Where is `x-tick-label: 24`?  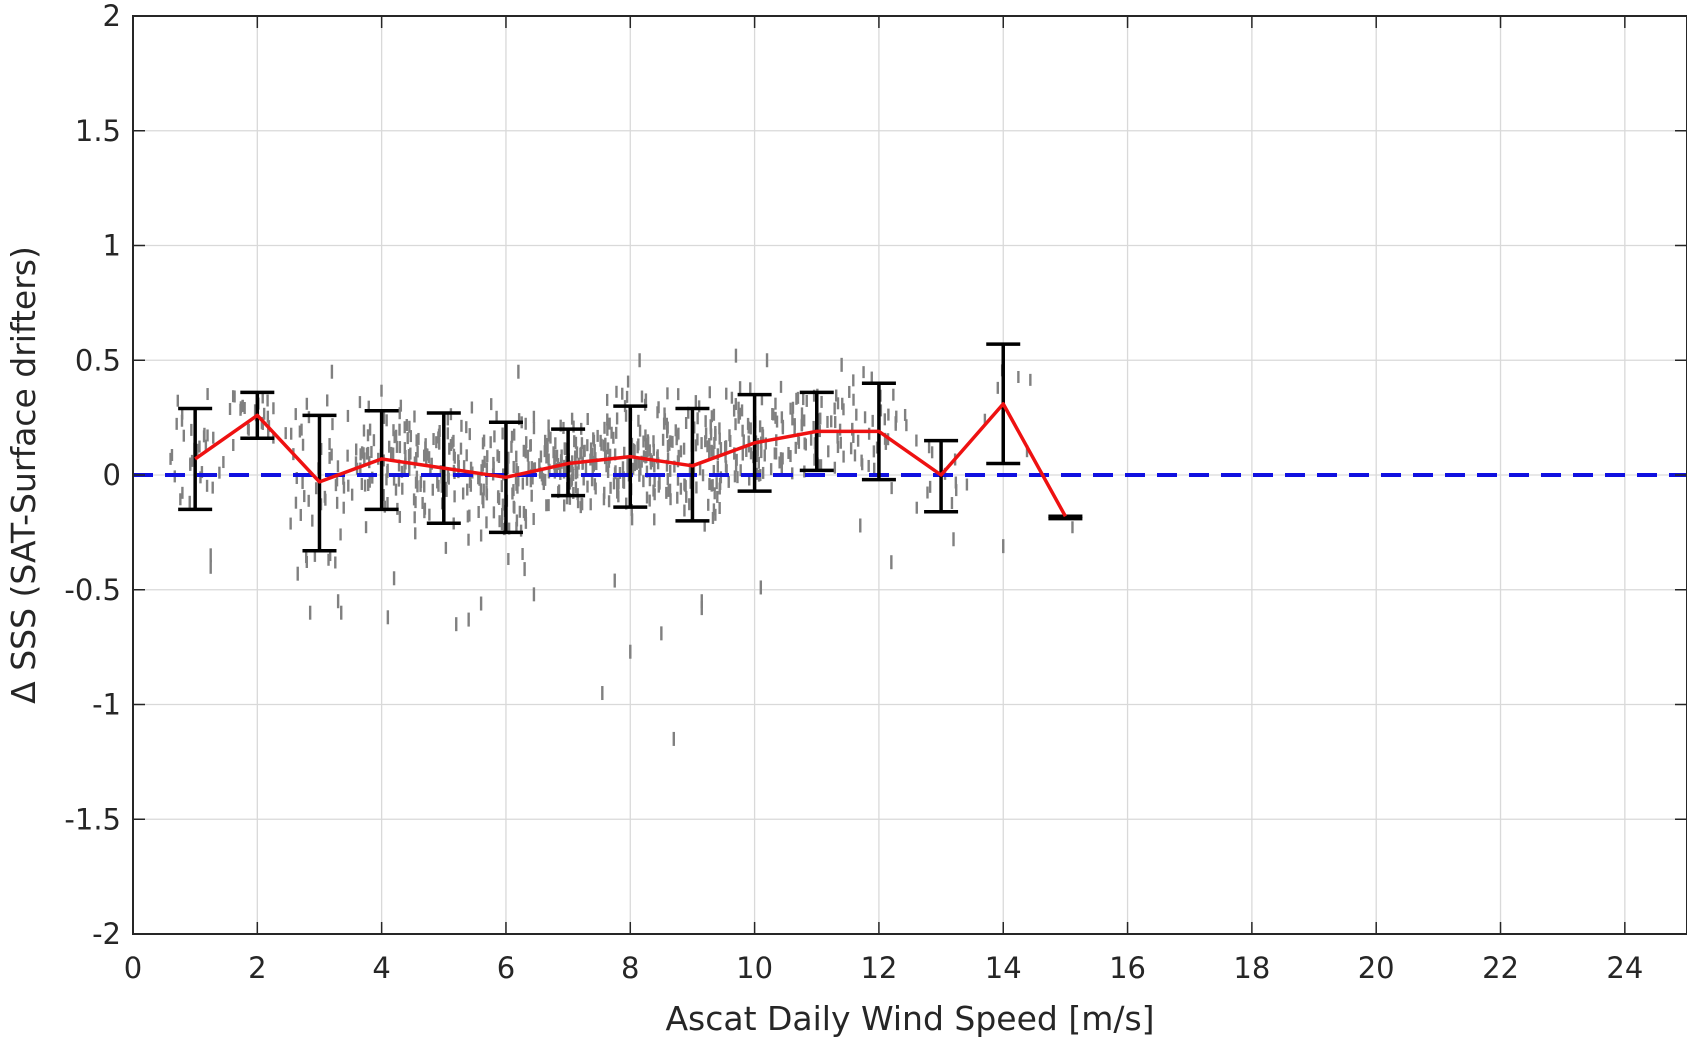
x-tick-label: 24 is located at coordinates (1624, 968).